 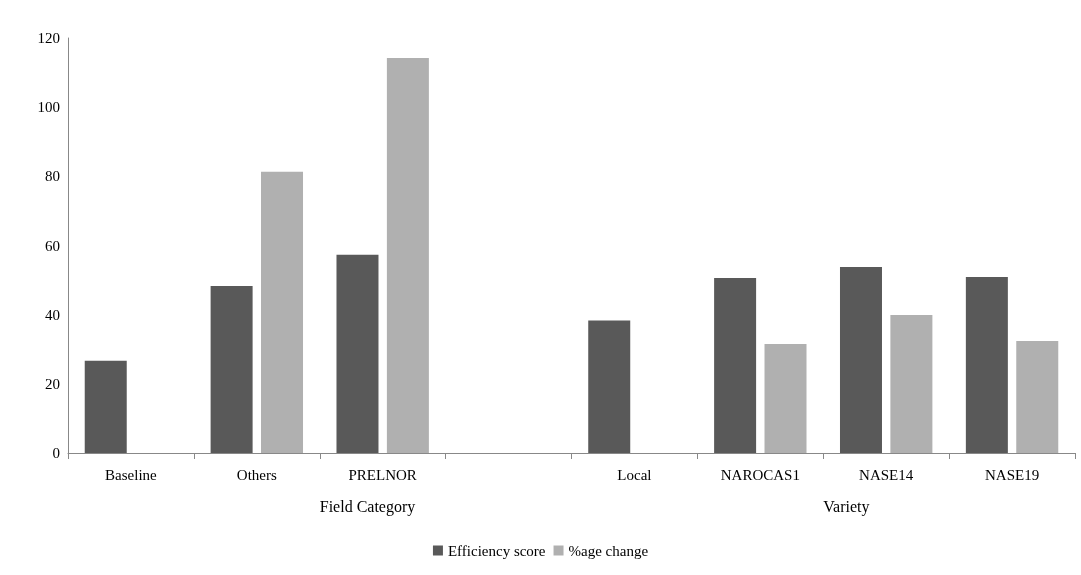 What do you see at coordinates (760, 474) in the screenshot?
I see `x-tick-label: NAROCAS1` at bounding box center [760, 474].